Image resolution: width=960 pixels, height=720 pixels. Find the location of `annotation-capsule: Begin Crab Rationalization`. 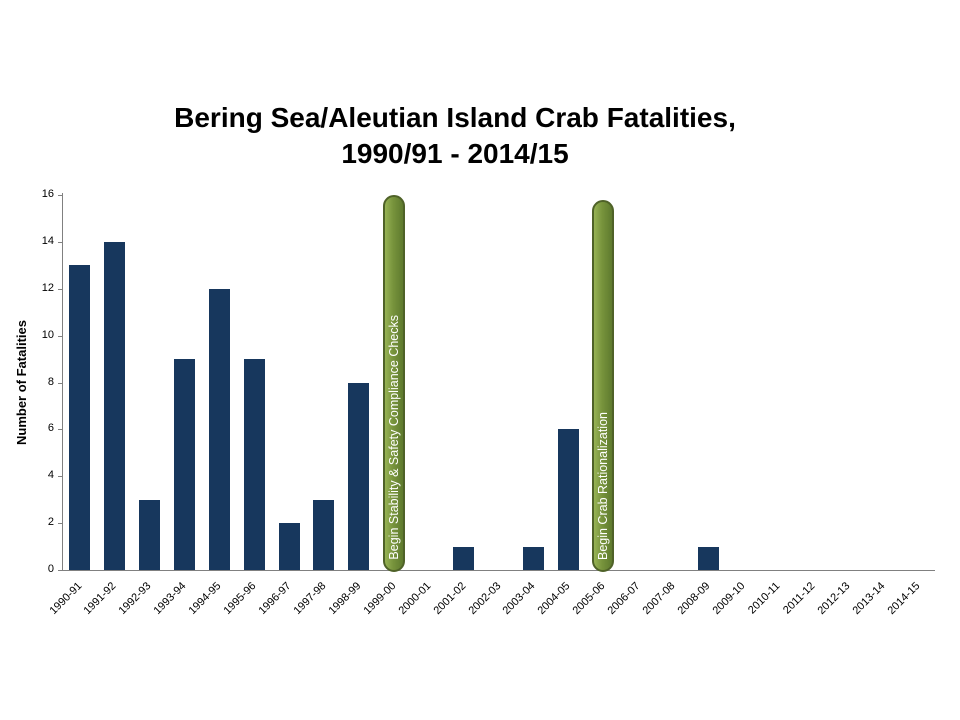

annotation-capsule: Begin Crab Rationalization is located at coordinates (603, 385).